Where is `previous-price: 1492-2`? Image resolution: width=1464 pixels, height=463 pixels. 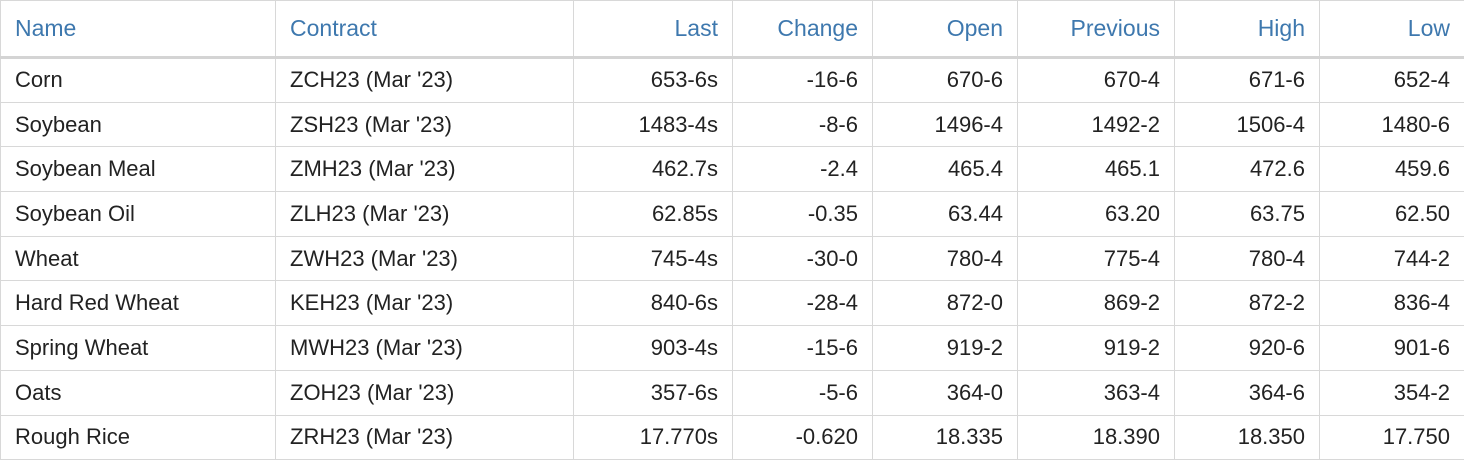 previous-price: 1492-2 is located at coordinates (1096, 124).